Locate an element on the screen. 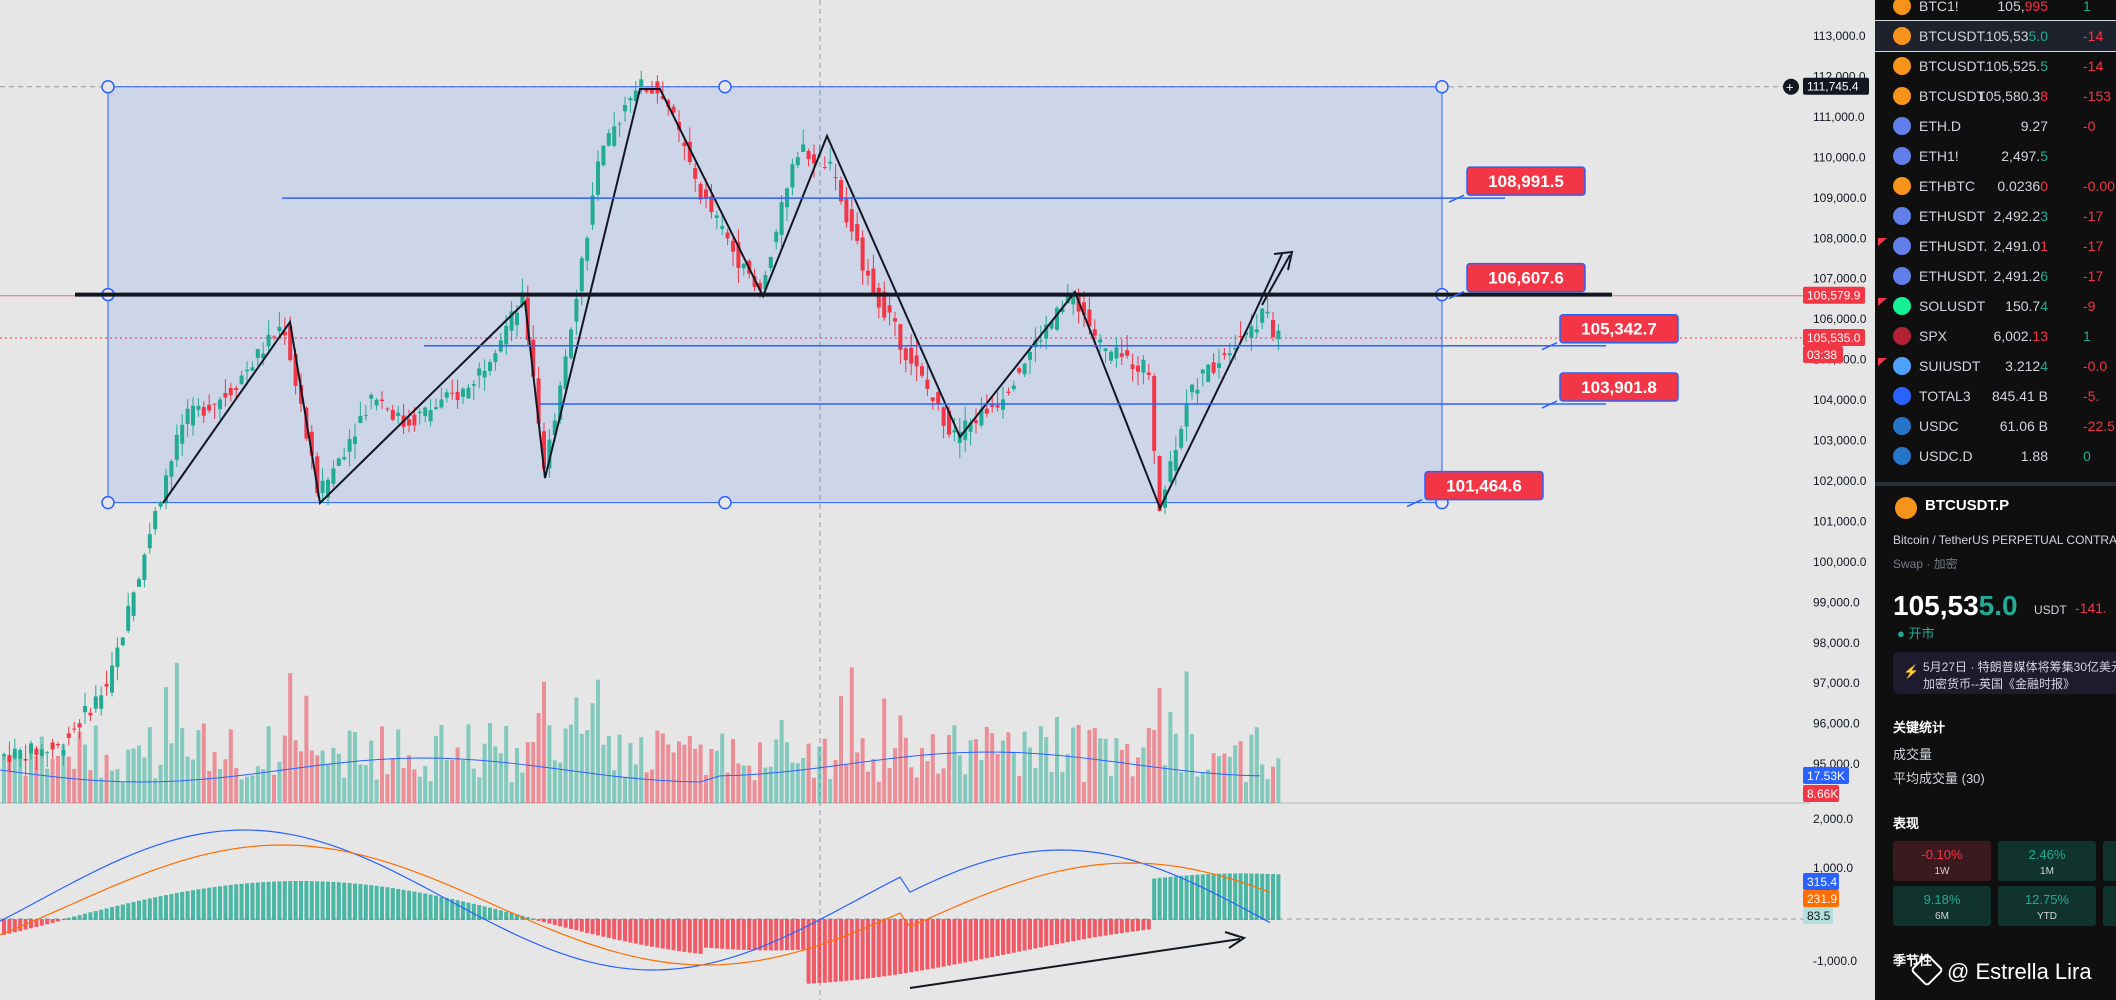  countdown-tag-bg is located at coordinates (1823, 354).